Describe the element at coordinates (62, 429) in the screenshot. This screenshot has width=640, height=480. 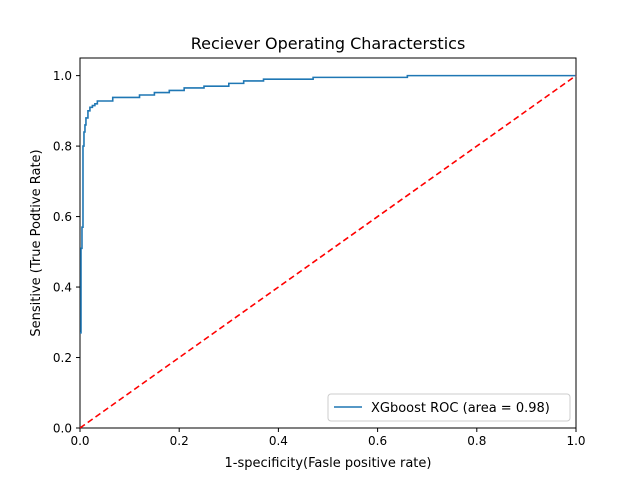
I see `y-tick-label: 0.0` at that location.